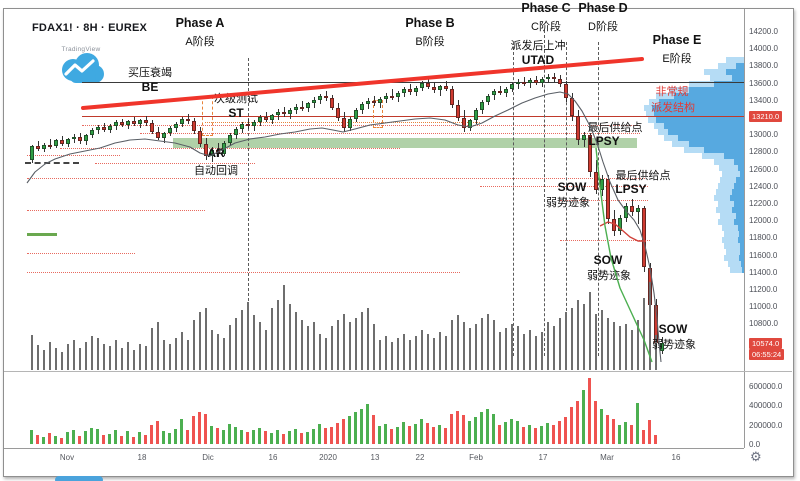 The height and width of the screenshot is (481, 800). I want to click on price-tick: 12000.0, so click(763, 221).